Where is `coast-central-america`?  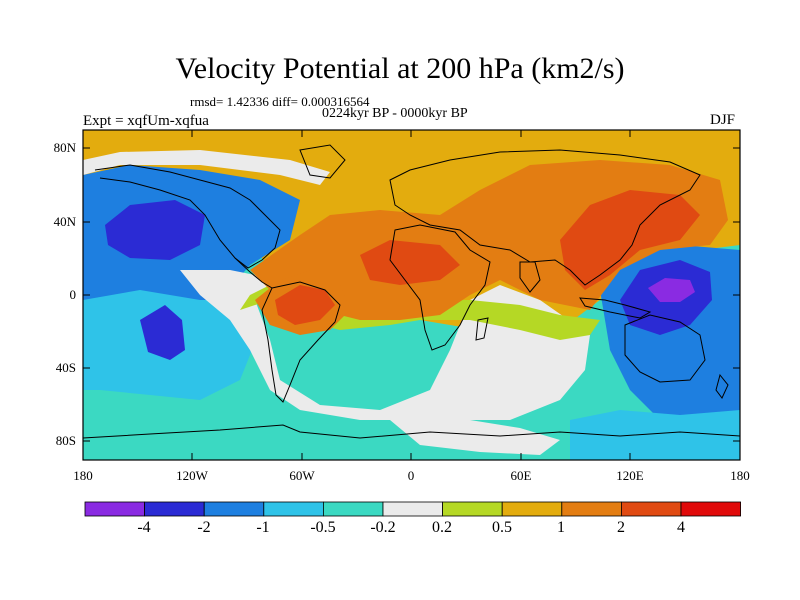
coast-central-america is located at coordinates (253, 273).